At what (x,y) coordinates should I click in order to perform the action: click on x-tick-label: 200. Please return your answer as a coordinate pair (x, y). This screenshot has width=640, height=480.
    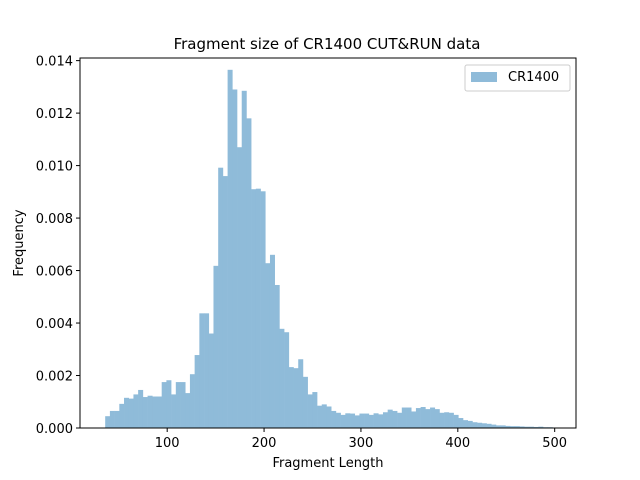
    Looking at the image, I should click on (264, 443).